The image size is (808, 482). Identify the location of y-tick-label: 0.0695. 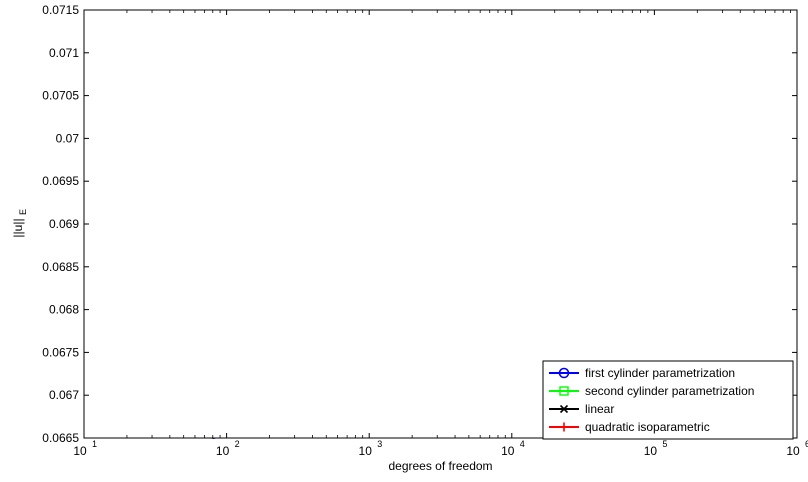
(60, 181).